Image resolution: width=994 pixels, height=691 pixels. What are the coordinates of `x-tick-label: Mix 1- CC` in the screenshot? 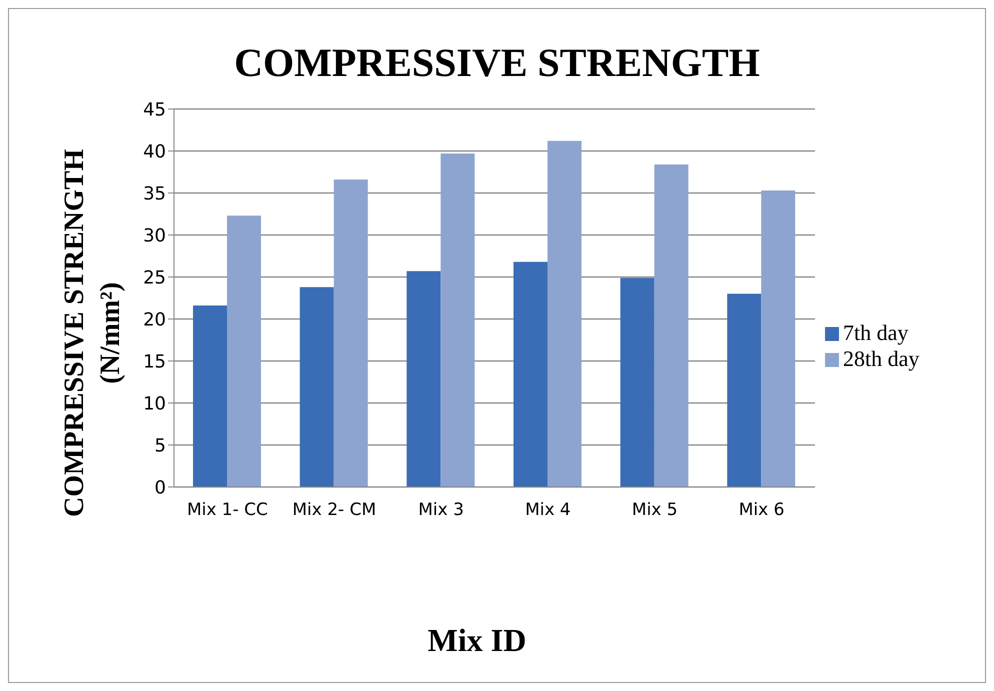 It's located at (227, 510).